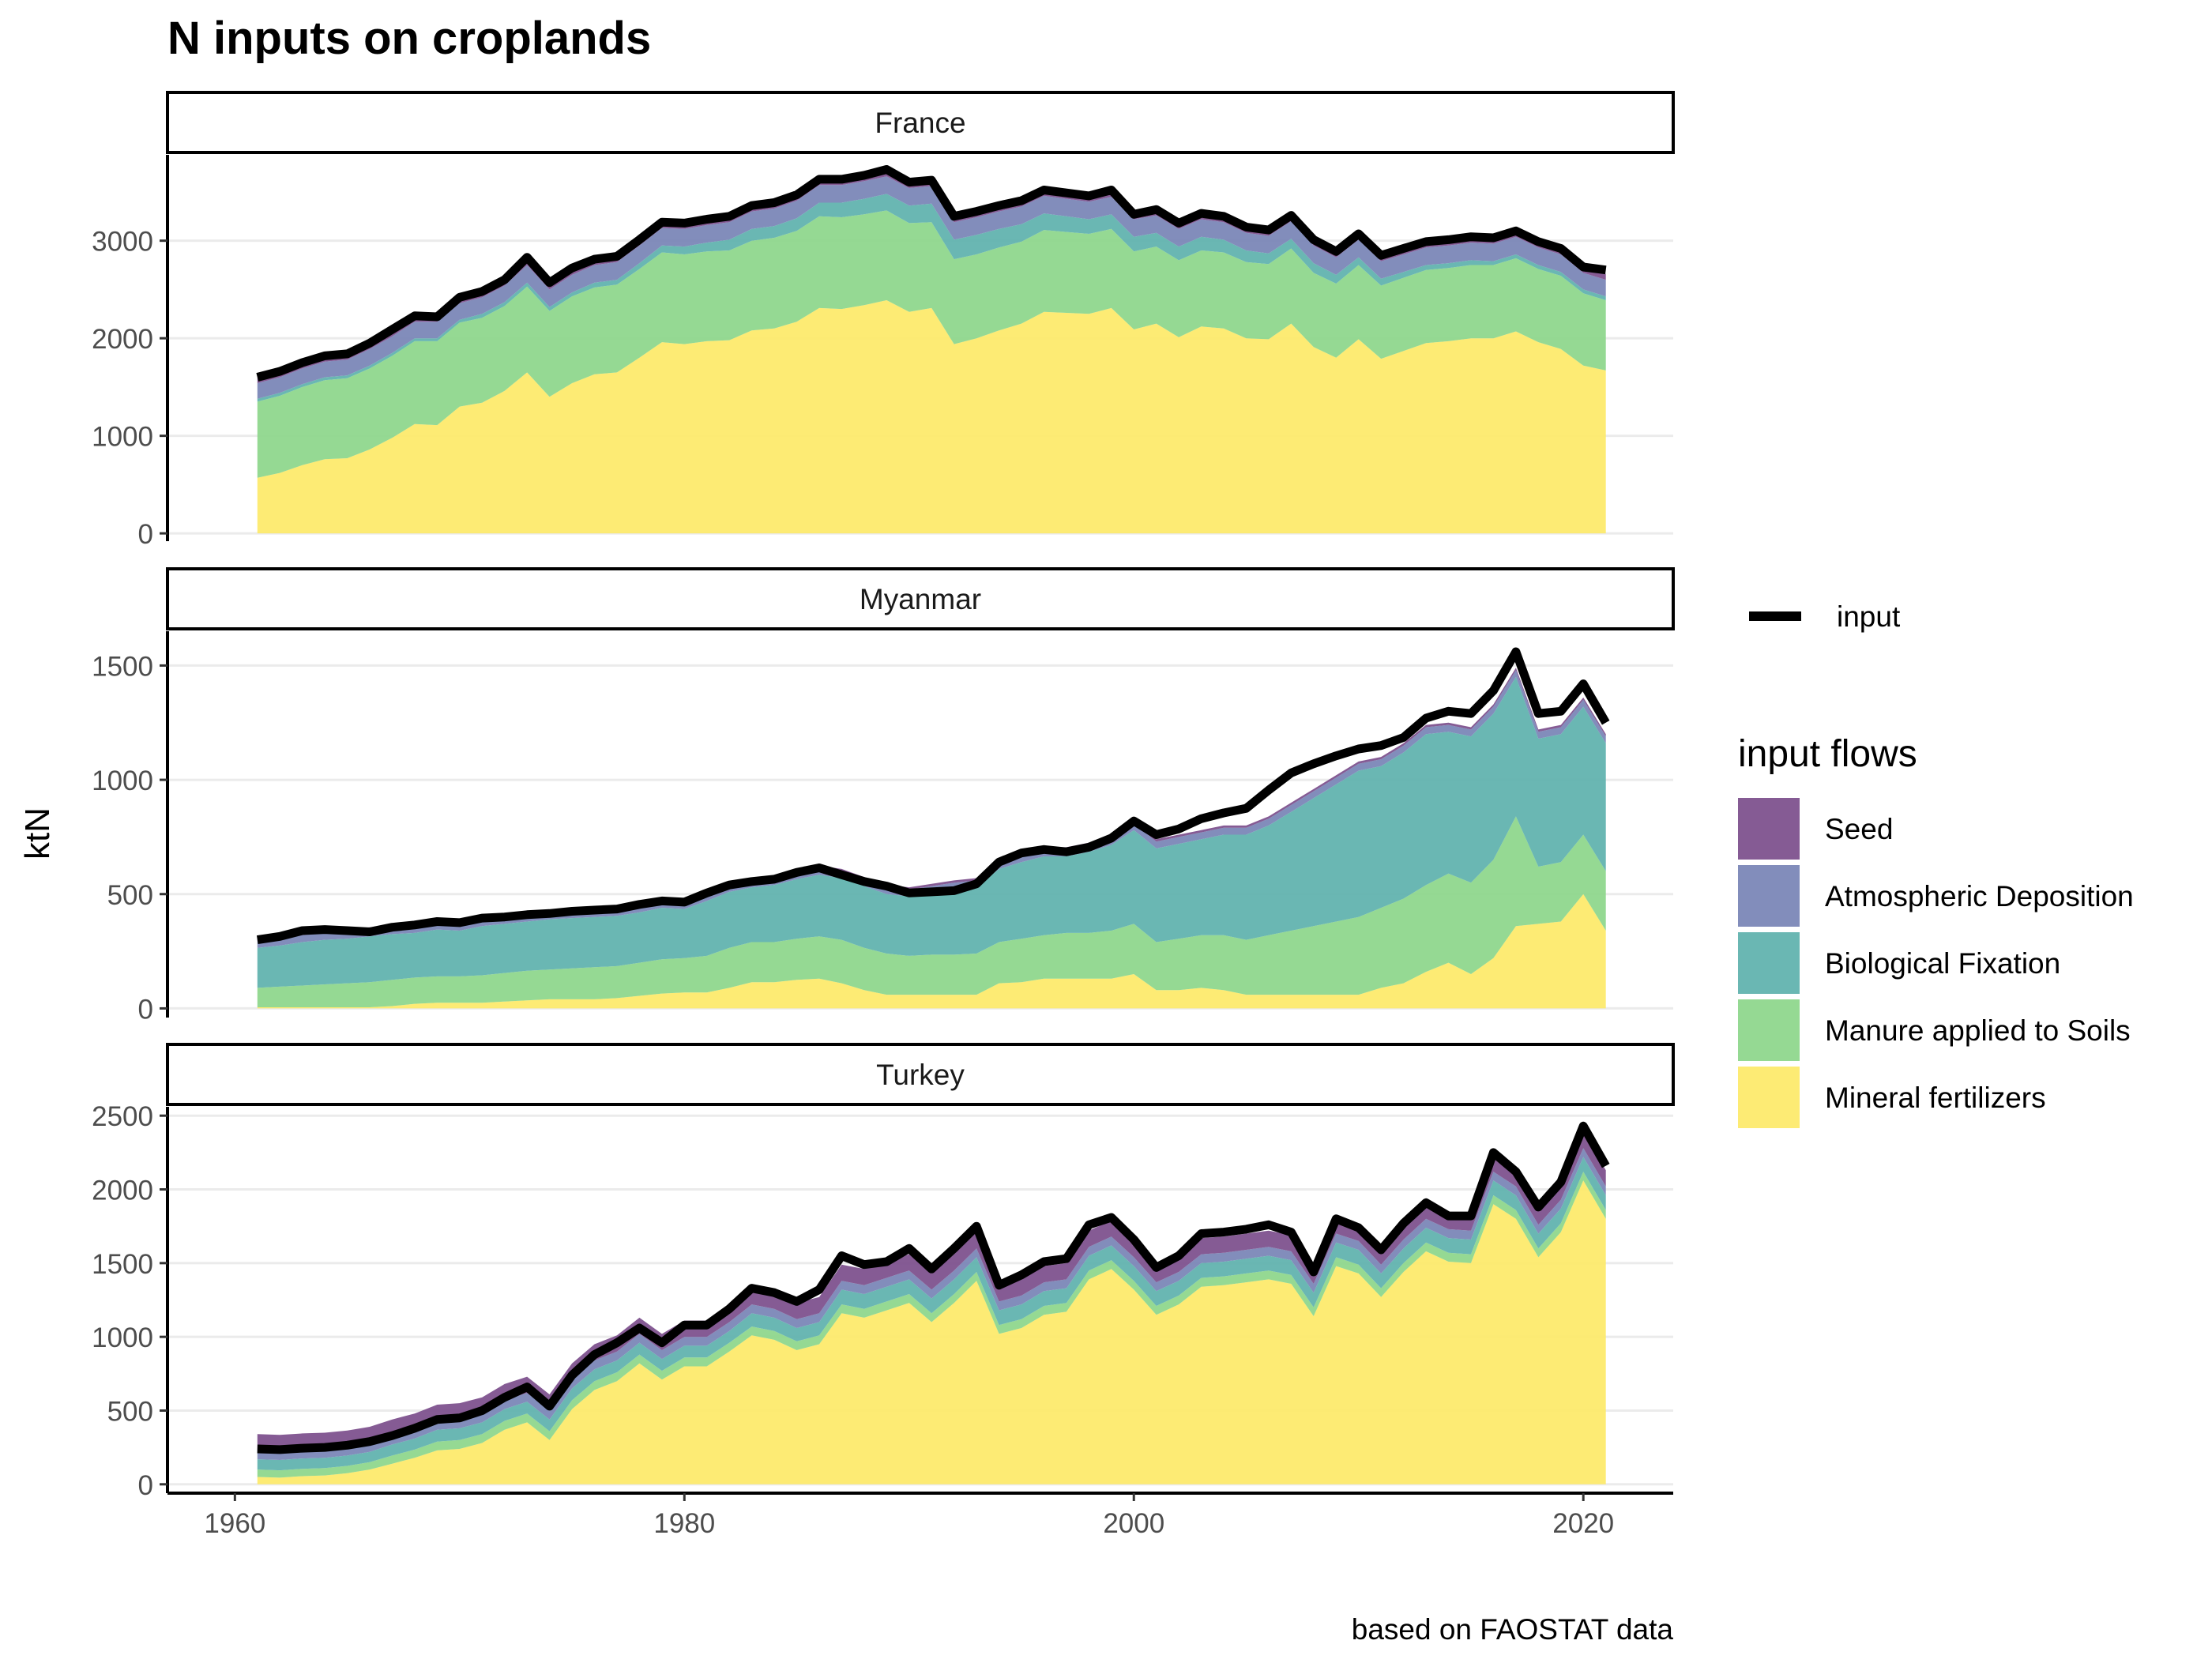  What do you see at coordinates (1935, 1098) in the screenshot?
I see `legend-label: Mineral fertilizers` at bounding box center [1935, 1098].